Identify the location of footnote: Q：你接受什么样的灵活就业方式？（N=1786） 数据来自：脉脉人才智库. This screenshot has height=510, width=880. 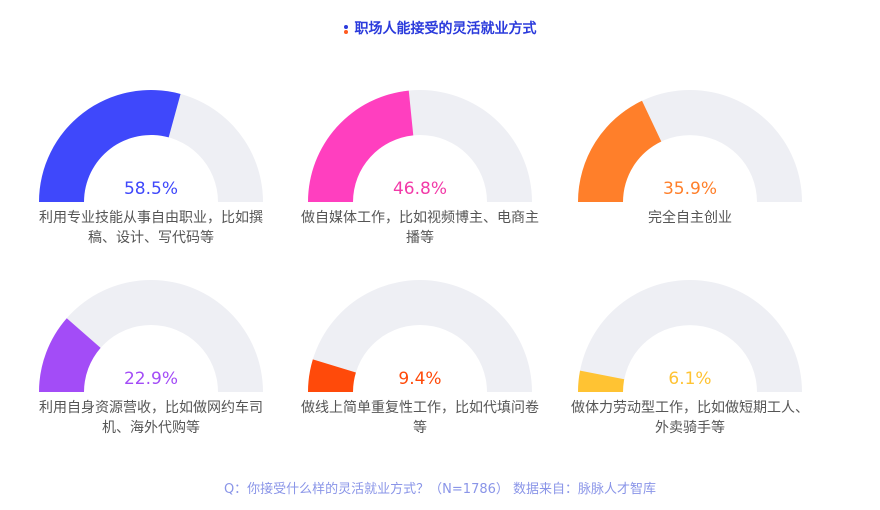
(440, 489).